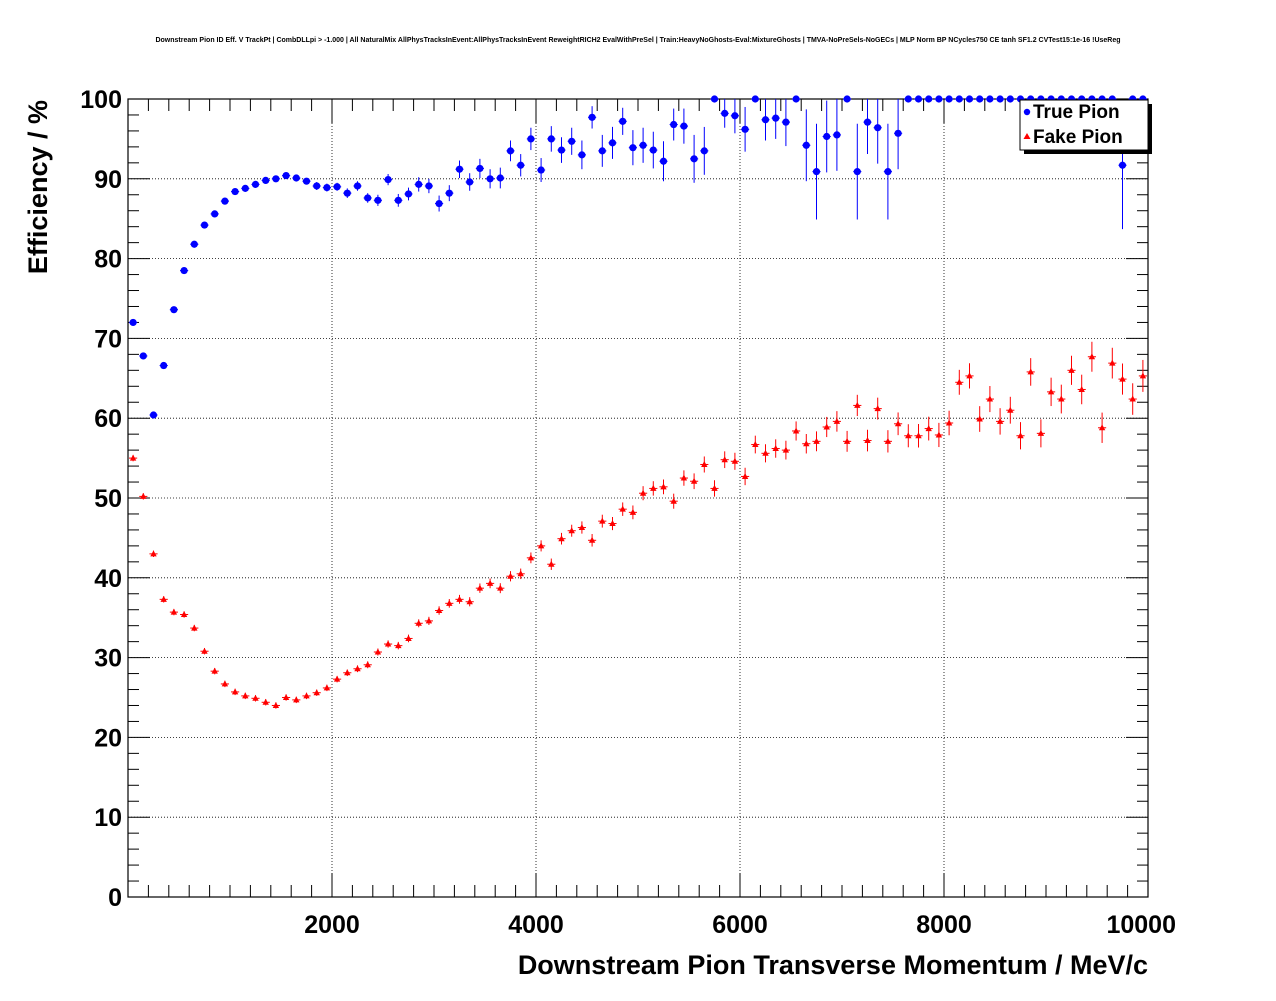 The width and height of the screenshot is (1276, 1001). What do you see at coordinates (1027, 136) in the screenshot?
I see `legend-marker-fake-pion` at bounding box center [1027, 136].